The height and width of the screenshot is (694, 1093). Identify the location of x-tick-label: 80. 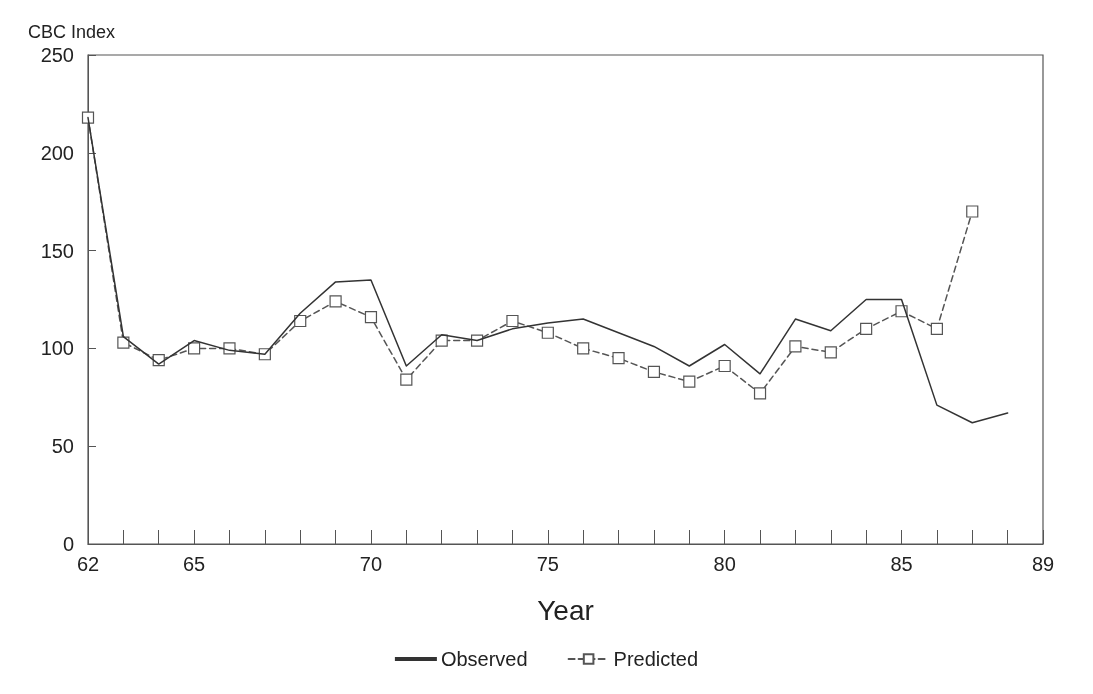
(724, 564).